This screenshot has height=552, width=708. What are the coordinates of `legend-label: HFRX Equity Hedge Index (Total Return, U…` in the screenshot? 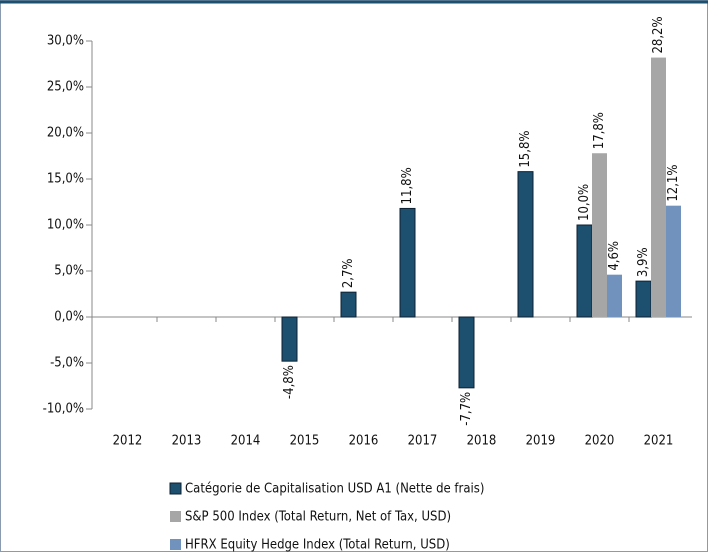 It's located at (317, 545).